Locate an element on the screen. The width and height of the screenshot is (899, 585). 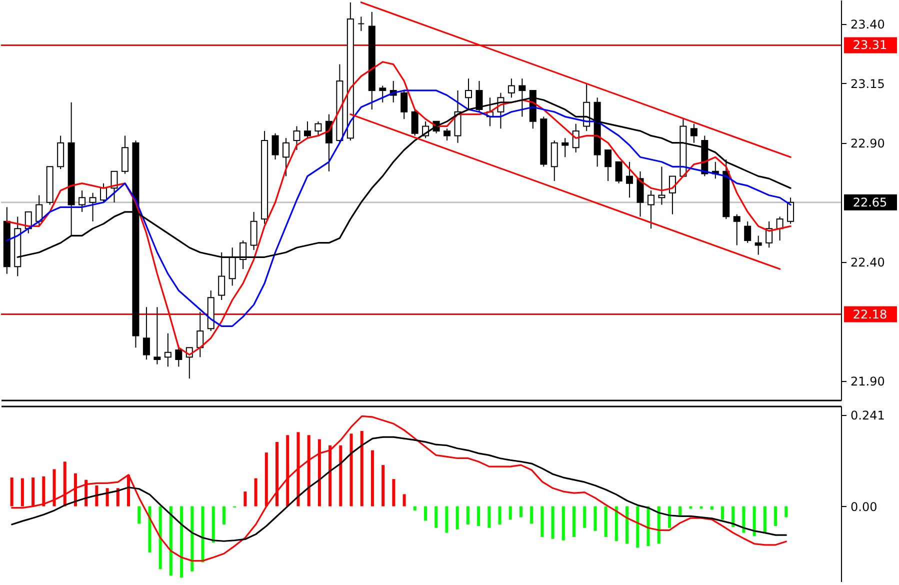
y-tick-label: 22.90 is located at coordinates (867, 143).